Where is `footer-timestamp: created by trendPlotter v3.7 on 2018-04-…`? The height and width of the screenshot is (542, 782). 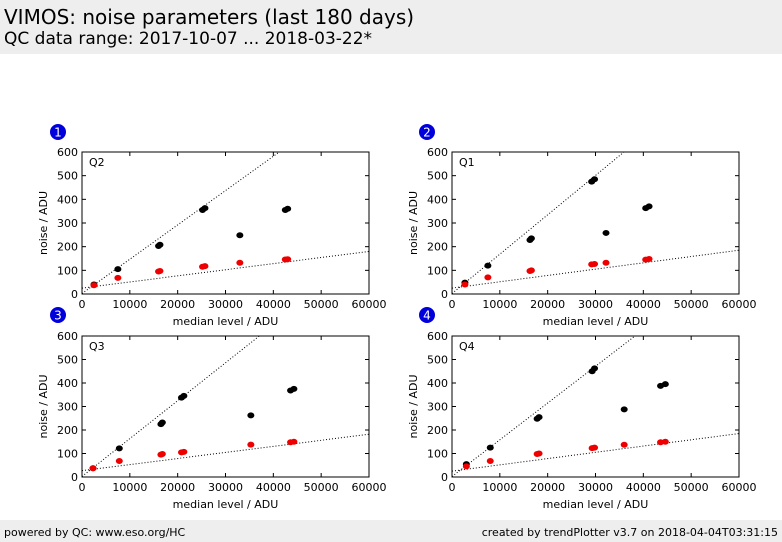 footer-timestamp: created by trendPlotter v3.7 on 2018-04-… is located at coordinates (629, 532).